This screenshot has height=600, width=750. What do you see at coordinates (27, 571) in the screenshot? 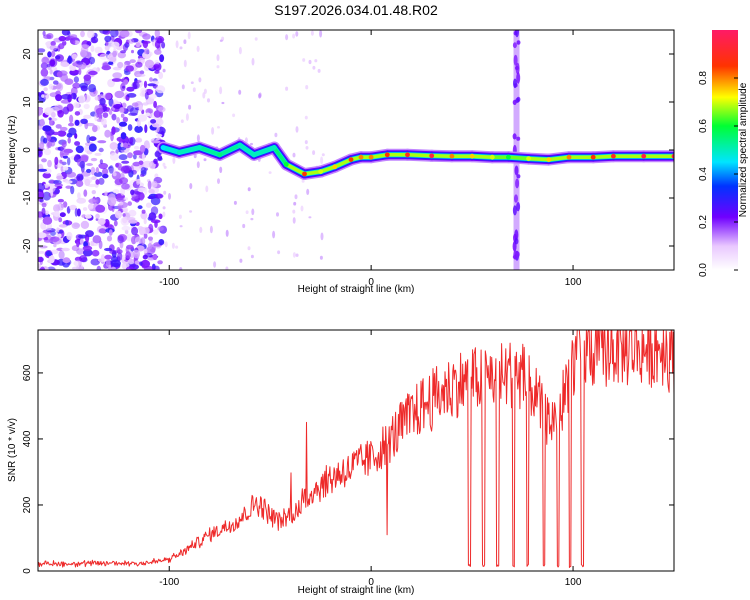
I see `snr-ytick-label: 0` at bounding box center [27, 571].